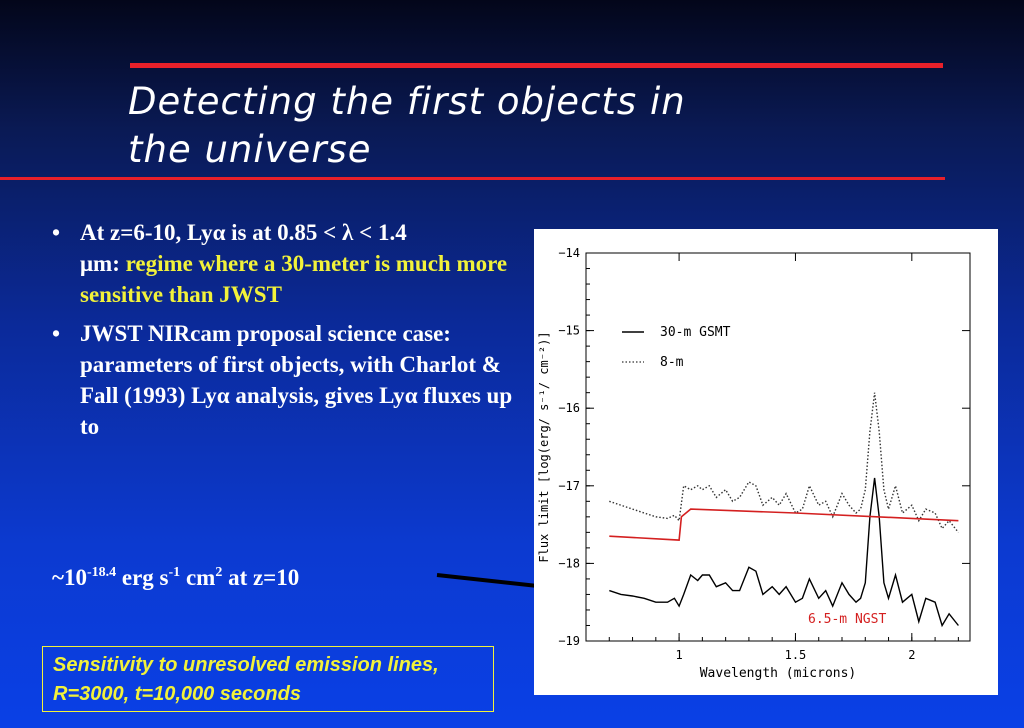 The image size is (1024, 728). I want to click on legend-label-8m: 8-m, so click(672, 362).